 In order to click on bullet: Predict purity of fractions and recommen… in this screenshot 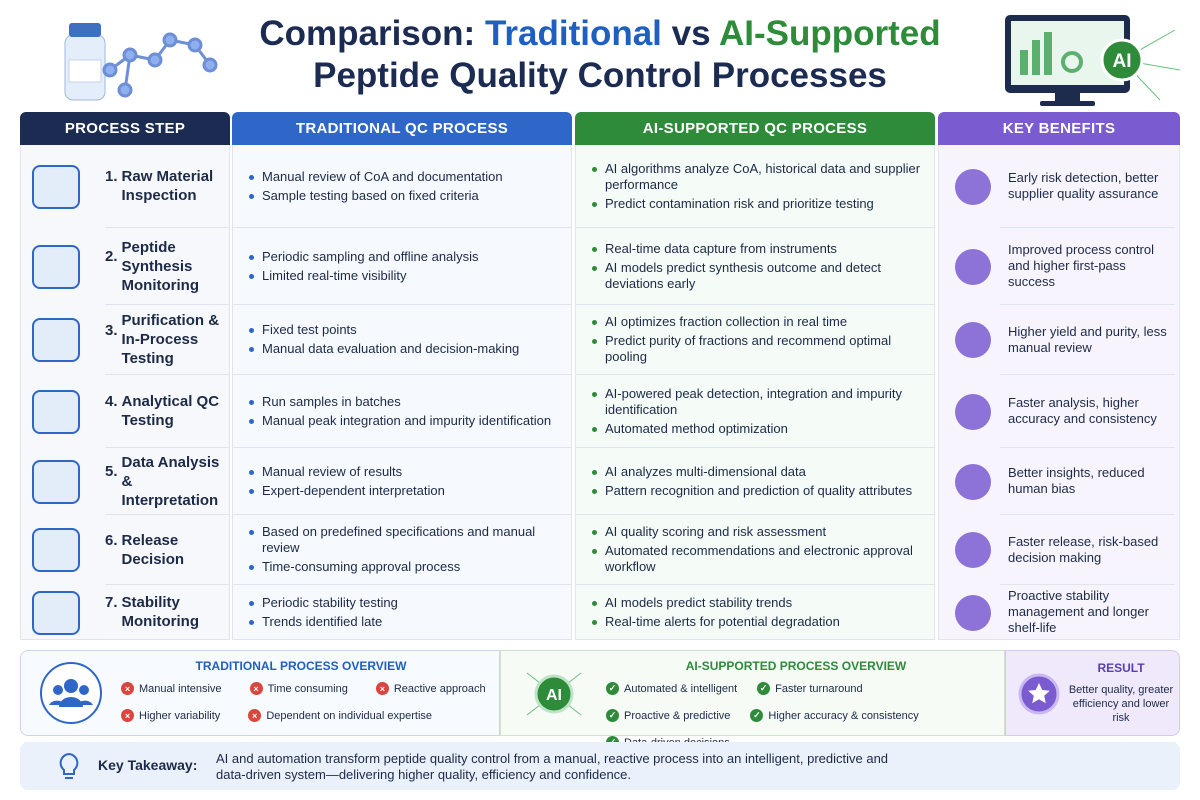, I will do `click(755, 349)`.